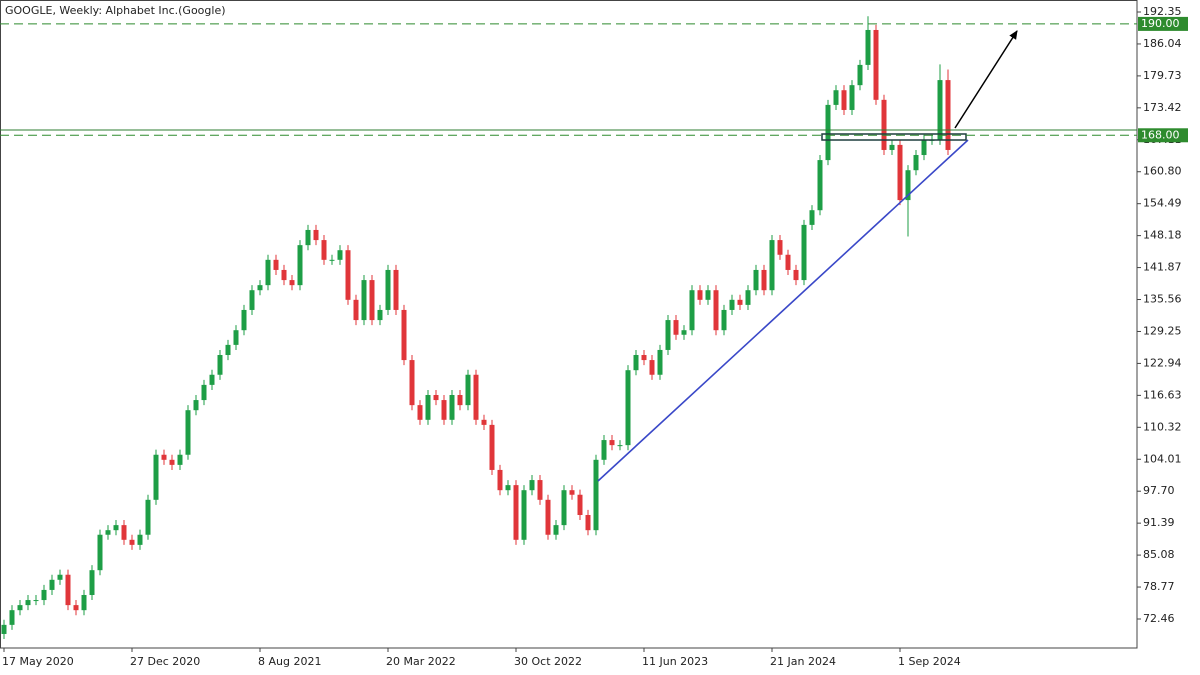 The height and width of the screenshot is (675, 1200). Describe the element at coordinates (1162, 299) in the screenshot. I see `y-tick-label: 135.56` at that location.